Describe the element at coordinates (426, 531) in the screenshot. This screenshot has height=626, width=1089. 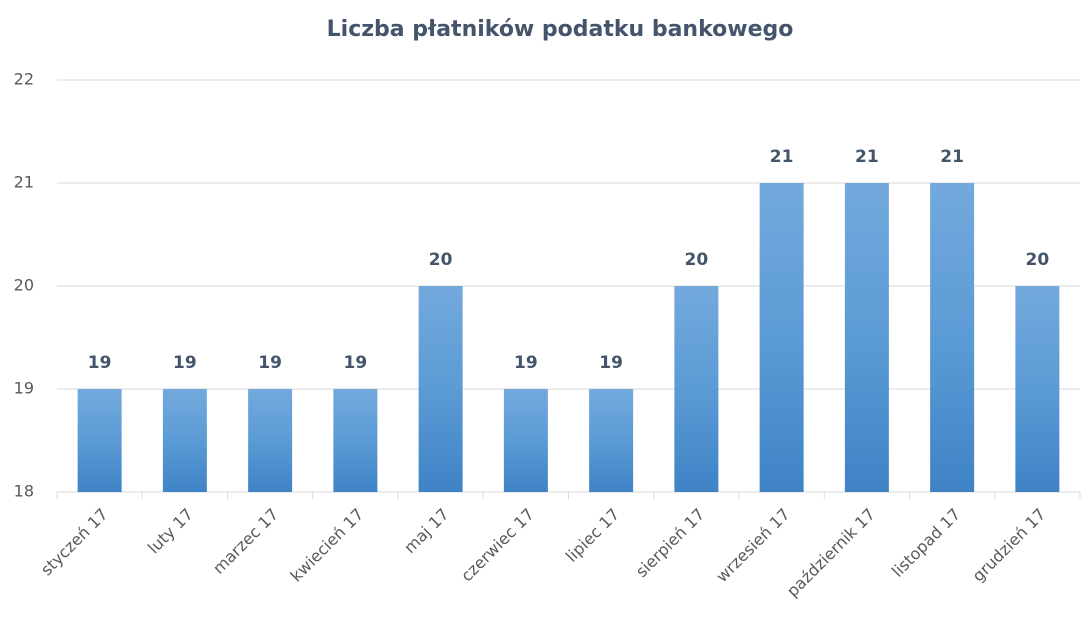
I see `x-tick-label: maj 17` at that location.